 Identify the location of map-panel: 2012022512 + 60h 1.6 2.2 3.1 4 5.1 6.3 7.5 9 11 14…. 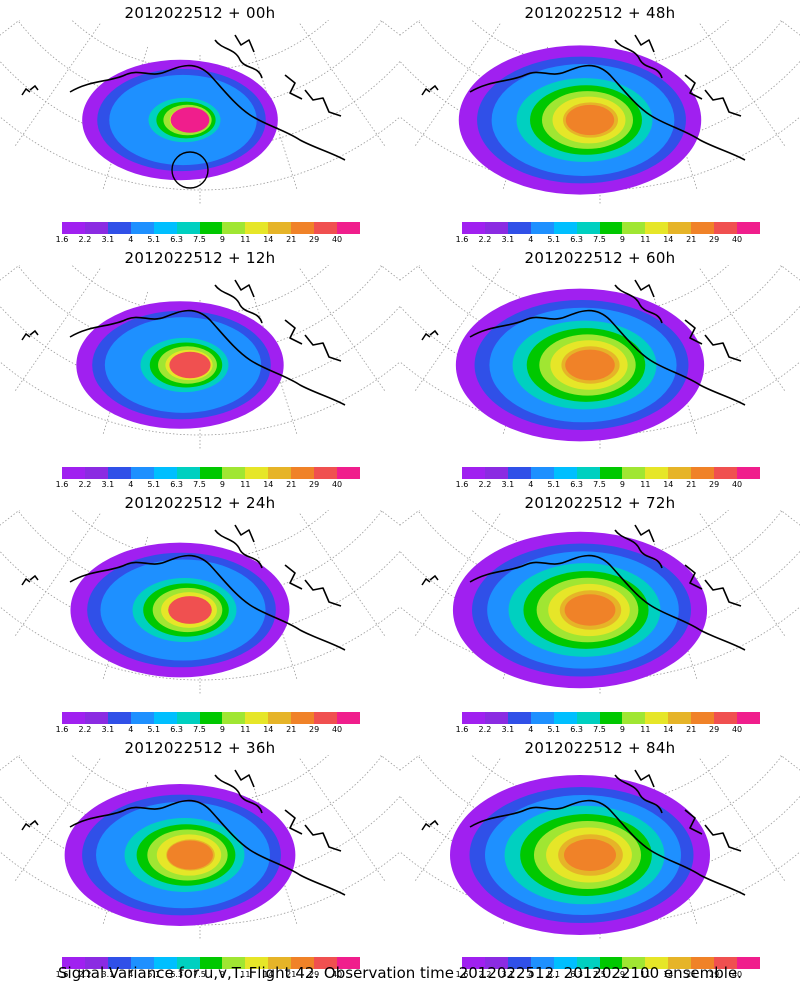
(600, 367).